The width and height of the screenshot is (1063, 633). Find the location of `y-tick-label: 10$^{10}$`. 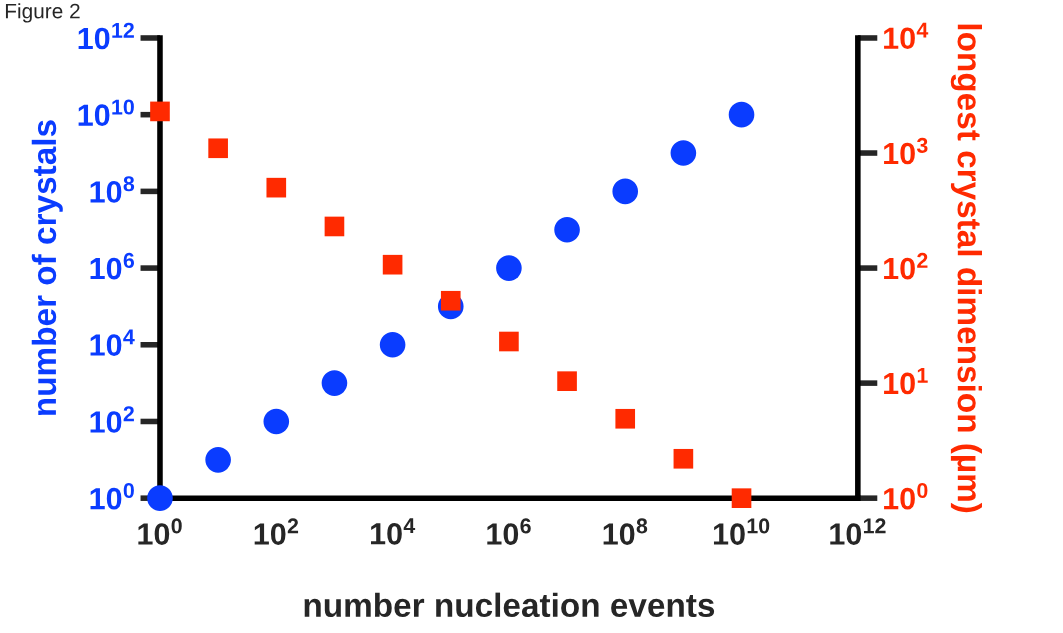

y-tick-label: 10$^{10}$ is located at coordinates (106, 113).